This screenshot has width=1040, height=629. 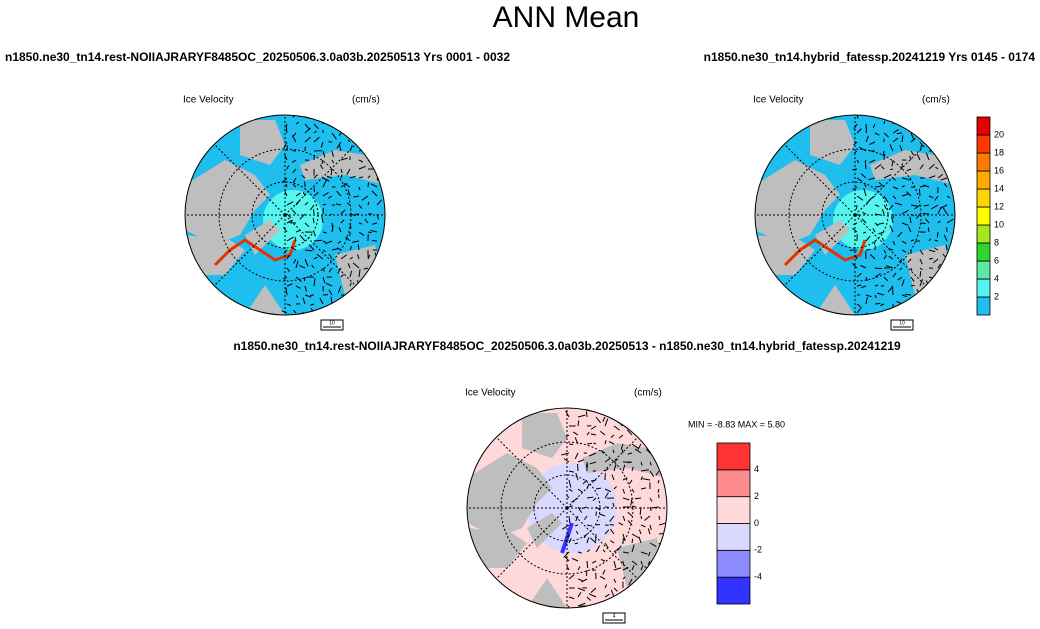 What do you see at coordinates (547, 593) in the screenshot?
I see `land` at bounding box center [547, 593].